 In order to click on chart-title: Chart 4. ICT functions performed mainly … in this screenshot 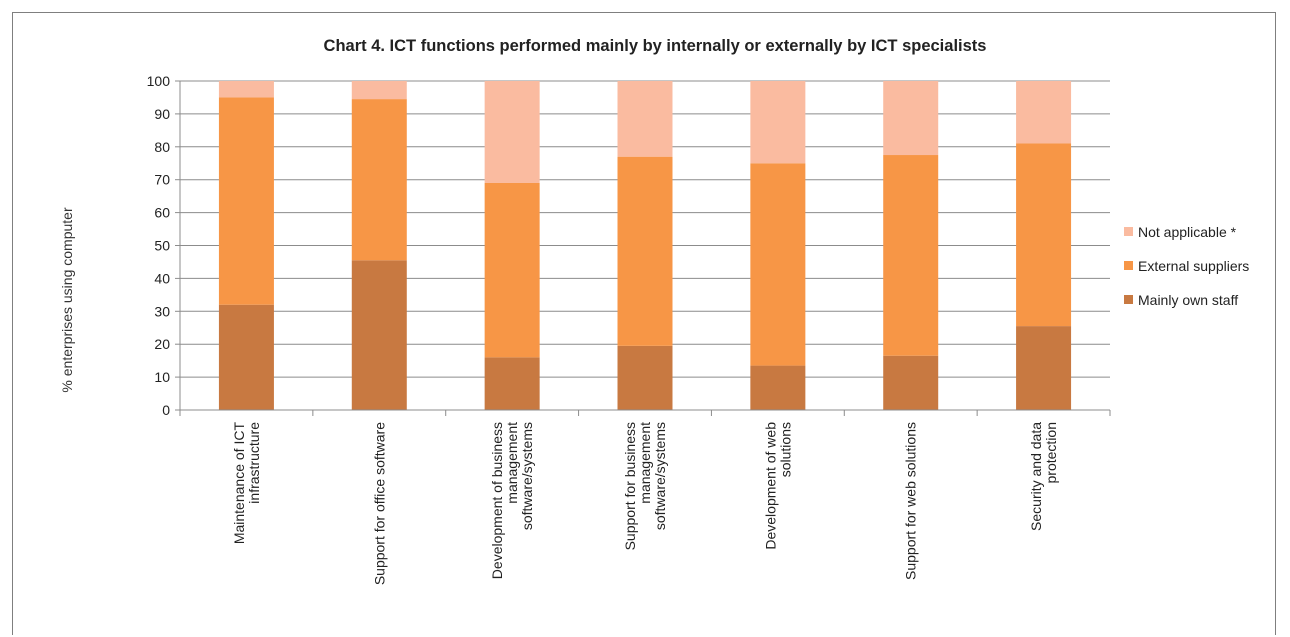, I will do `click(655, 46)`.